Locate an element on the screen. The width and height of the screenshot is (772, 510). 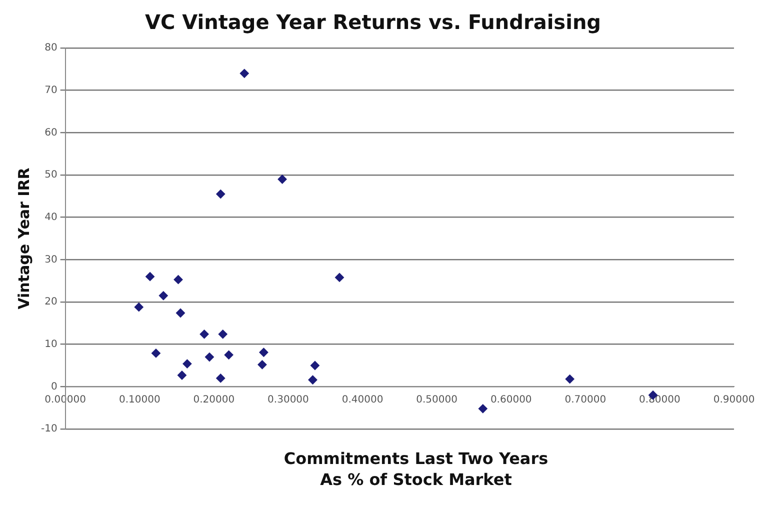
chart-title: VC Vintage Year Returns vs. Fundraising is located at coordinates (373, 22).